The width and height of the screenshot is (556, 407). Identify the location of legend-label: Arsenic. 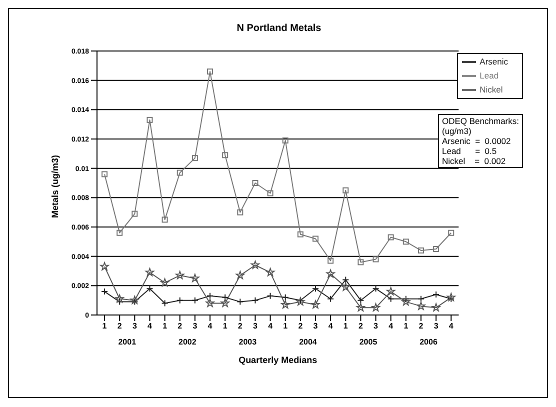
(494, 61).